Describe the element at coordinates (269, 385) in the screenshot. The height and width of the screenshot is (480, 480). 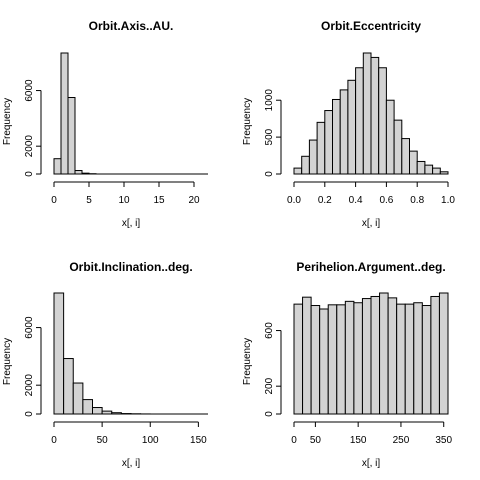
I see `y-tick-label: 200` at that location.